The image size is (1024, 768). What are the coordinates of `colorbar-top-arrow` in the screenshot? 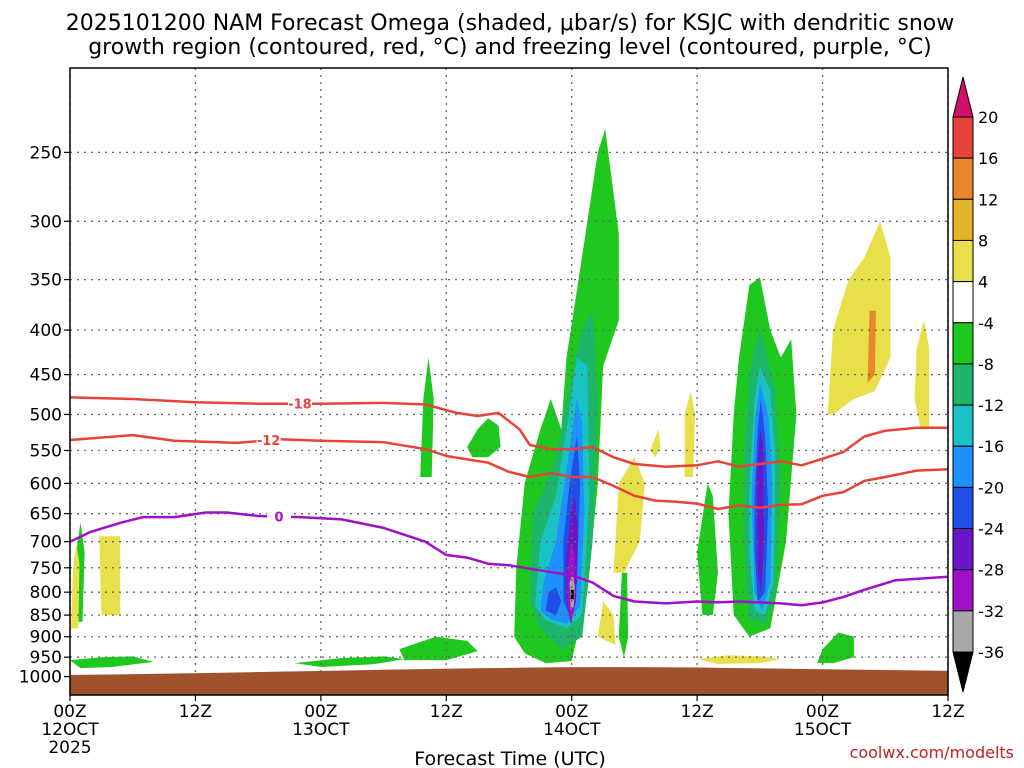 It's located at (963, 97).